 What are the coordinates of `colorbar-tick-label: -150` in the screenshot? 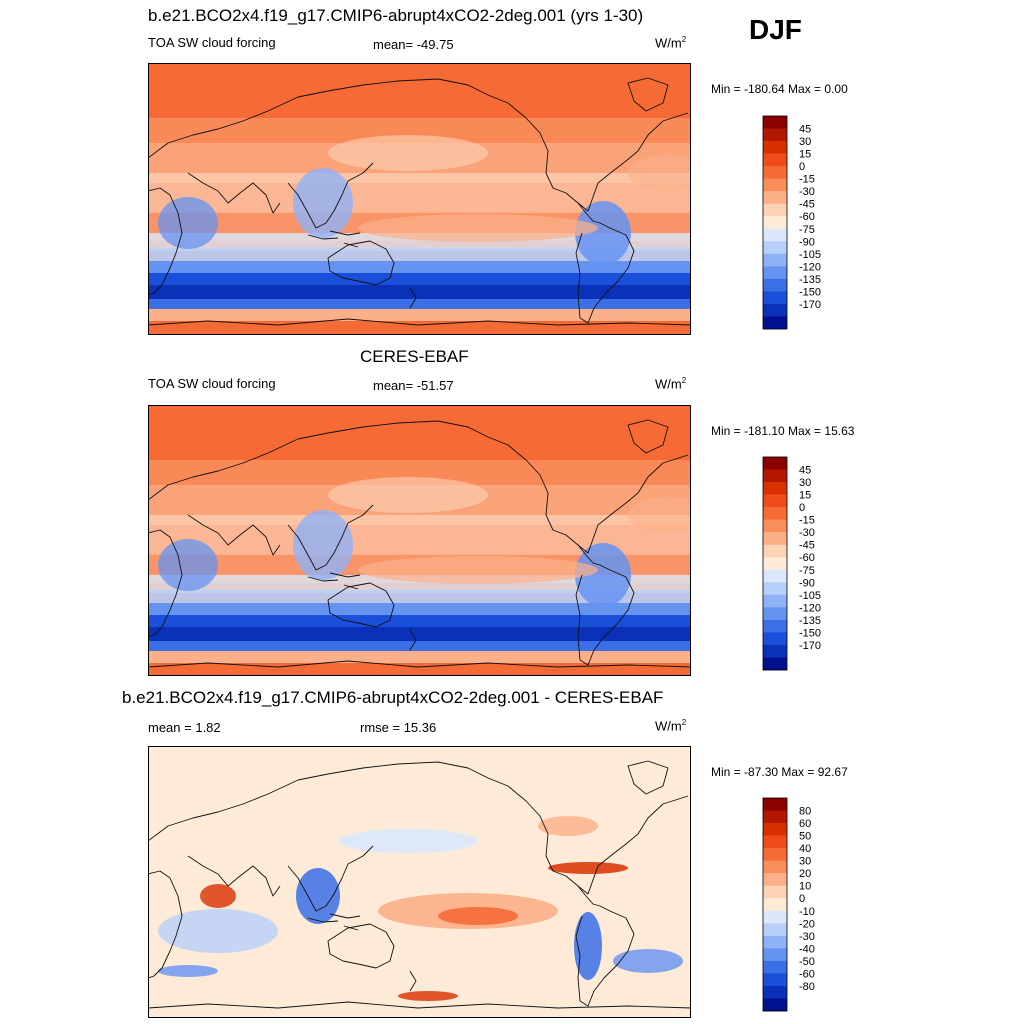 It's located at (810, 292).